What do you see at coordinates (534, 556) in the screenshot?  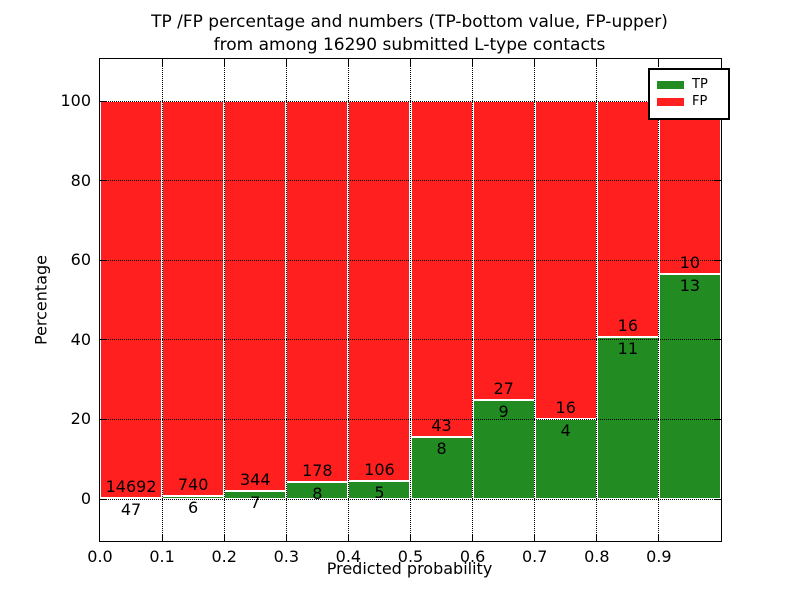 I see `x-tick-label: 0.7` at bounding box center [534, 556].